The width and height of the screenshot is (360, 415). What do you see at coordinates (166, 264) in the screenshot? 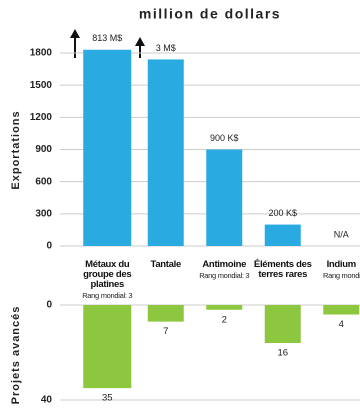
I see `x-tick-label: Tantale` at bounding box center [166, 264].